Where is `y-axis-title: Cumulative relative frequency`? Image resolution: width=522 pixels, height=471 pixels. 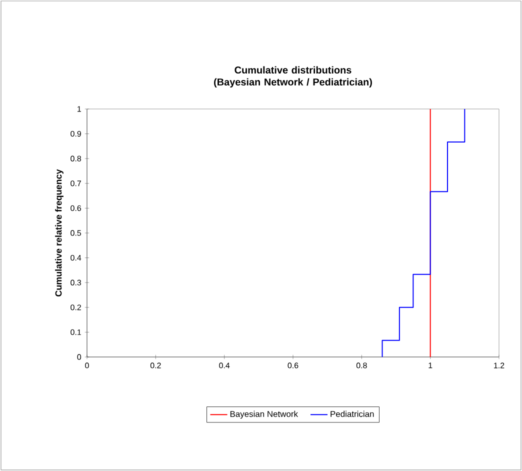 y-axis-title: Cumulative relative frequency is located at coordinates (59, 232).